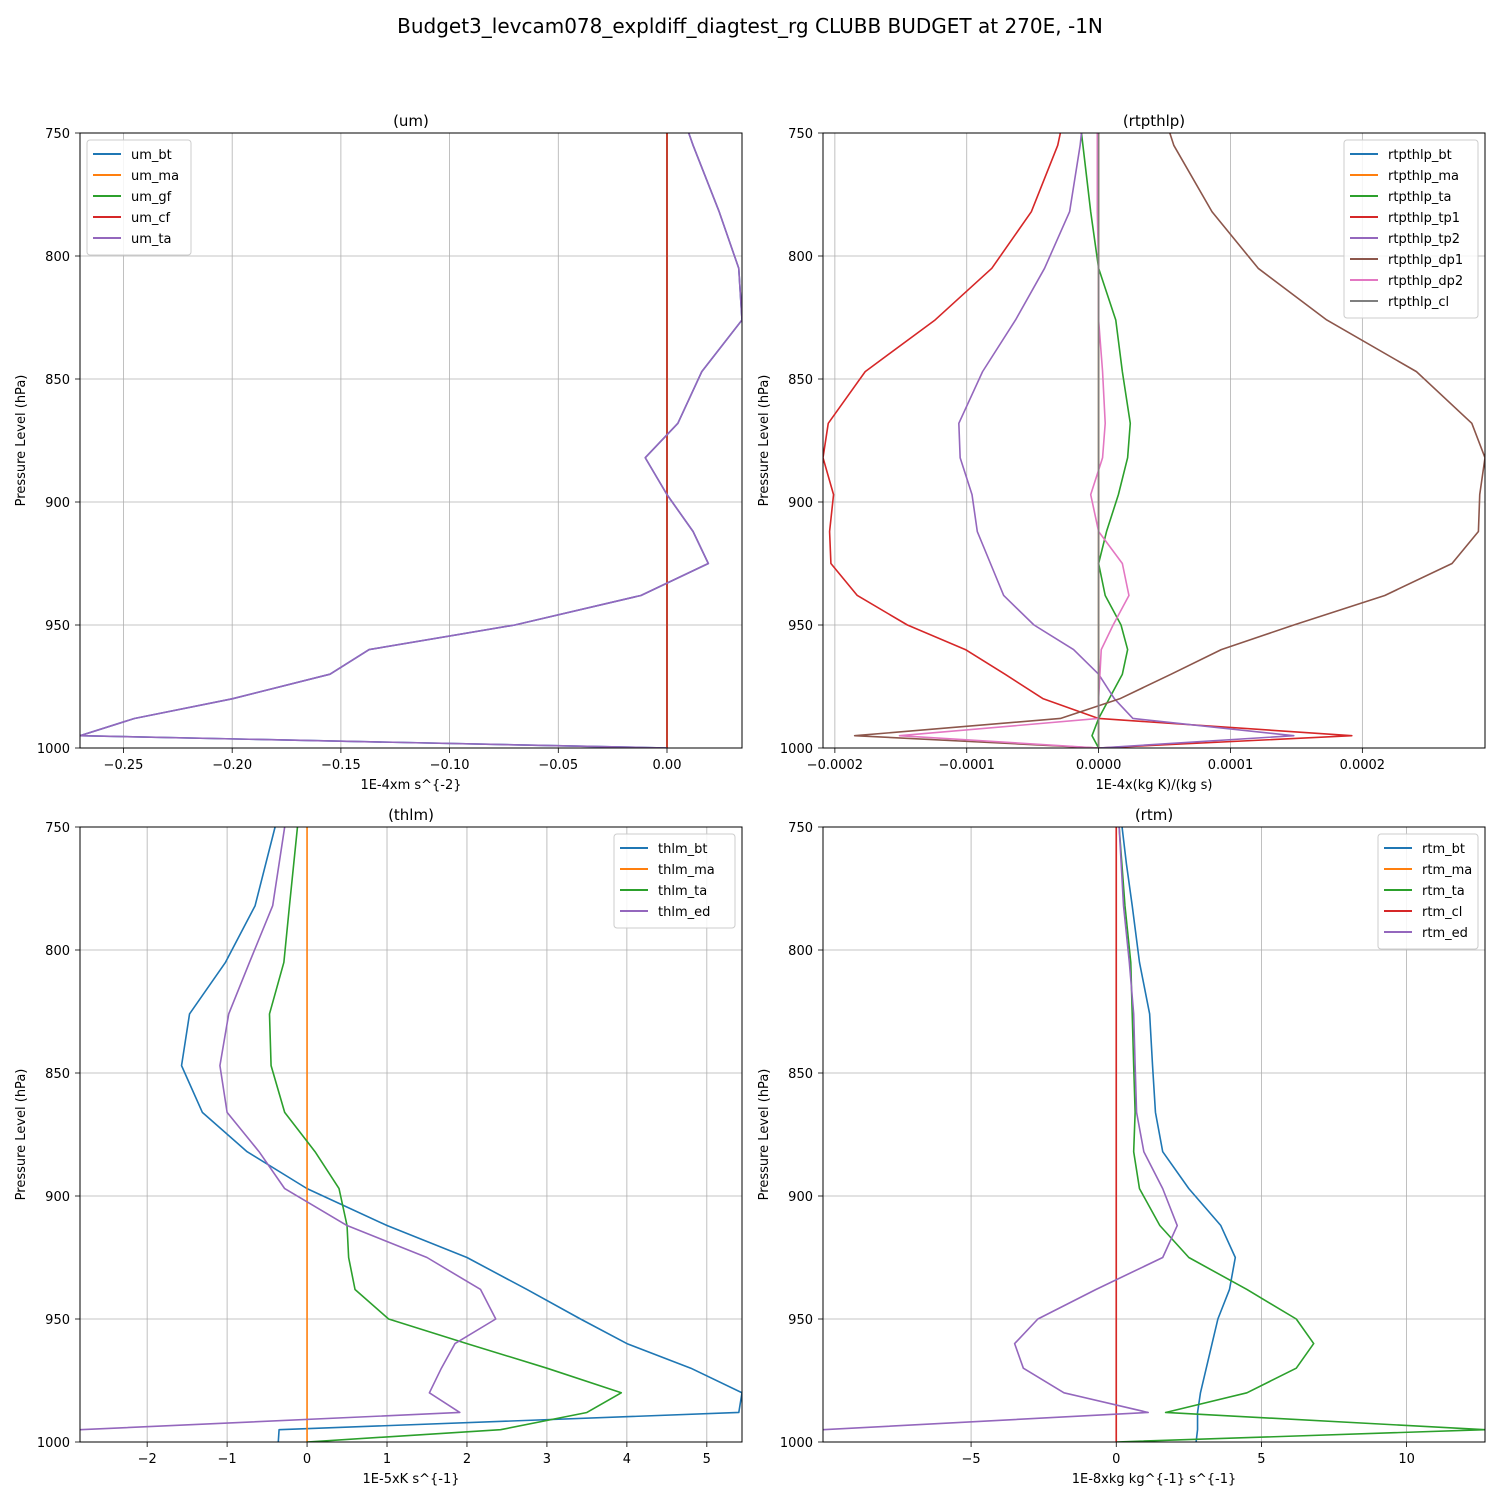 The image size is (1500, 1500). I want to click on x-tick-label: 0.00, so click(667, 765).